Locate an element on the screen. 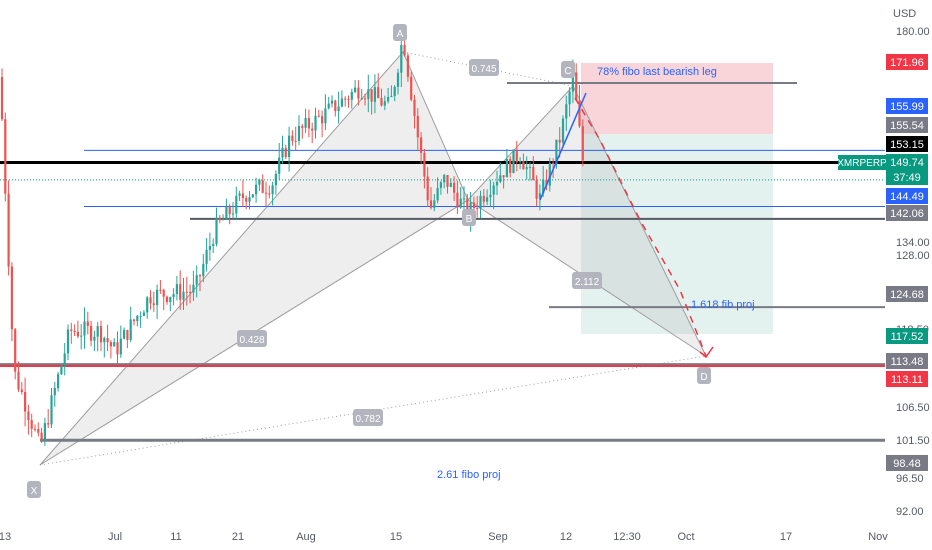  price-tag: 171.96 is located at coordinates (907, 62).